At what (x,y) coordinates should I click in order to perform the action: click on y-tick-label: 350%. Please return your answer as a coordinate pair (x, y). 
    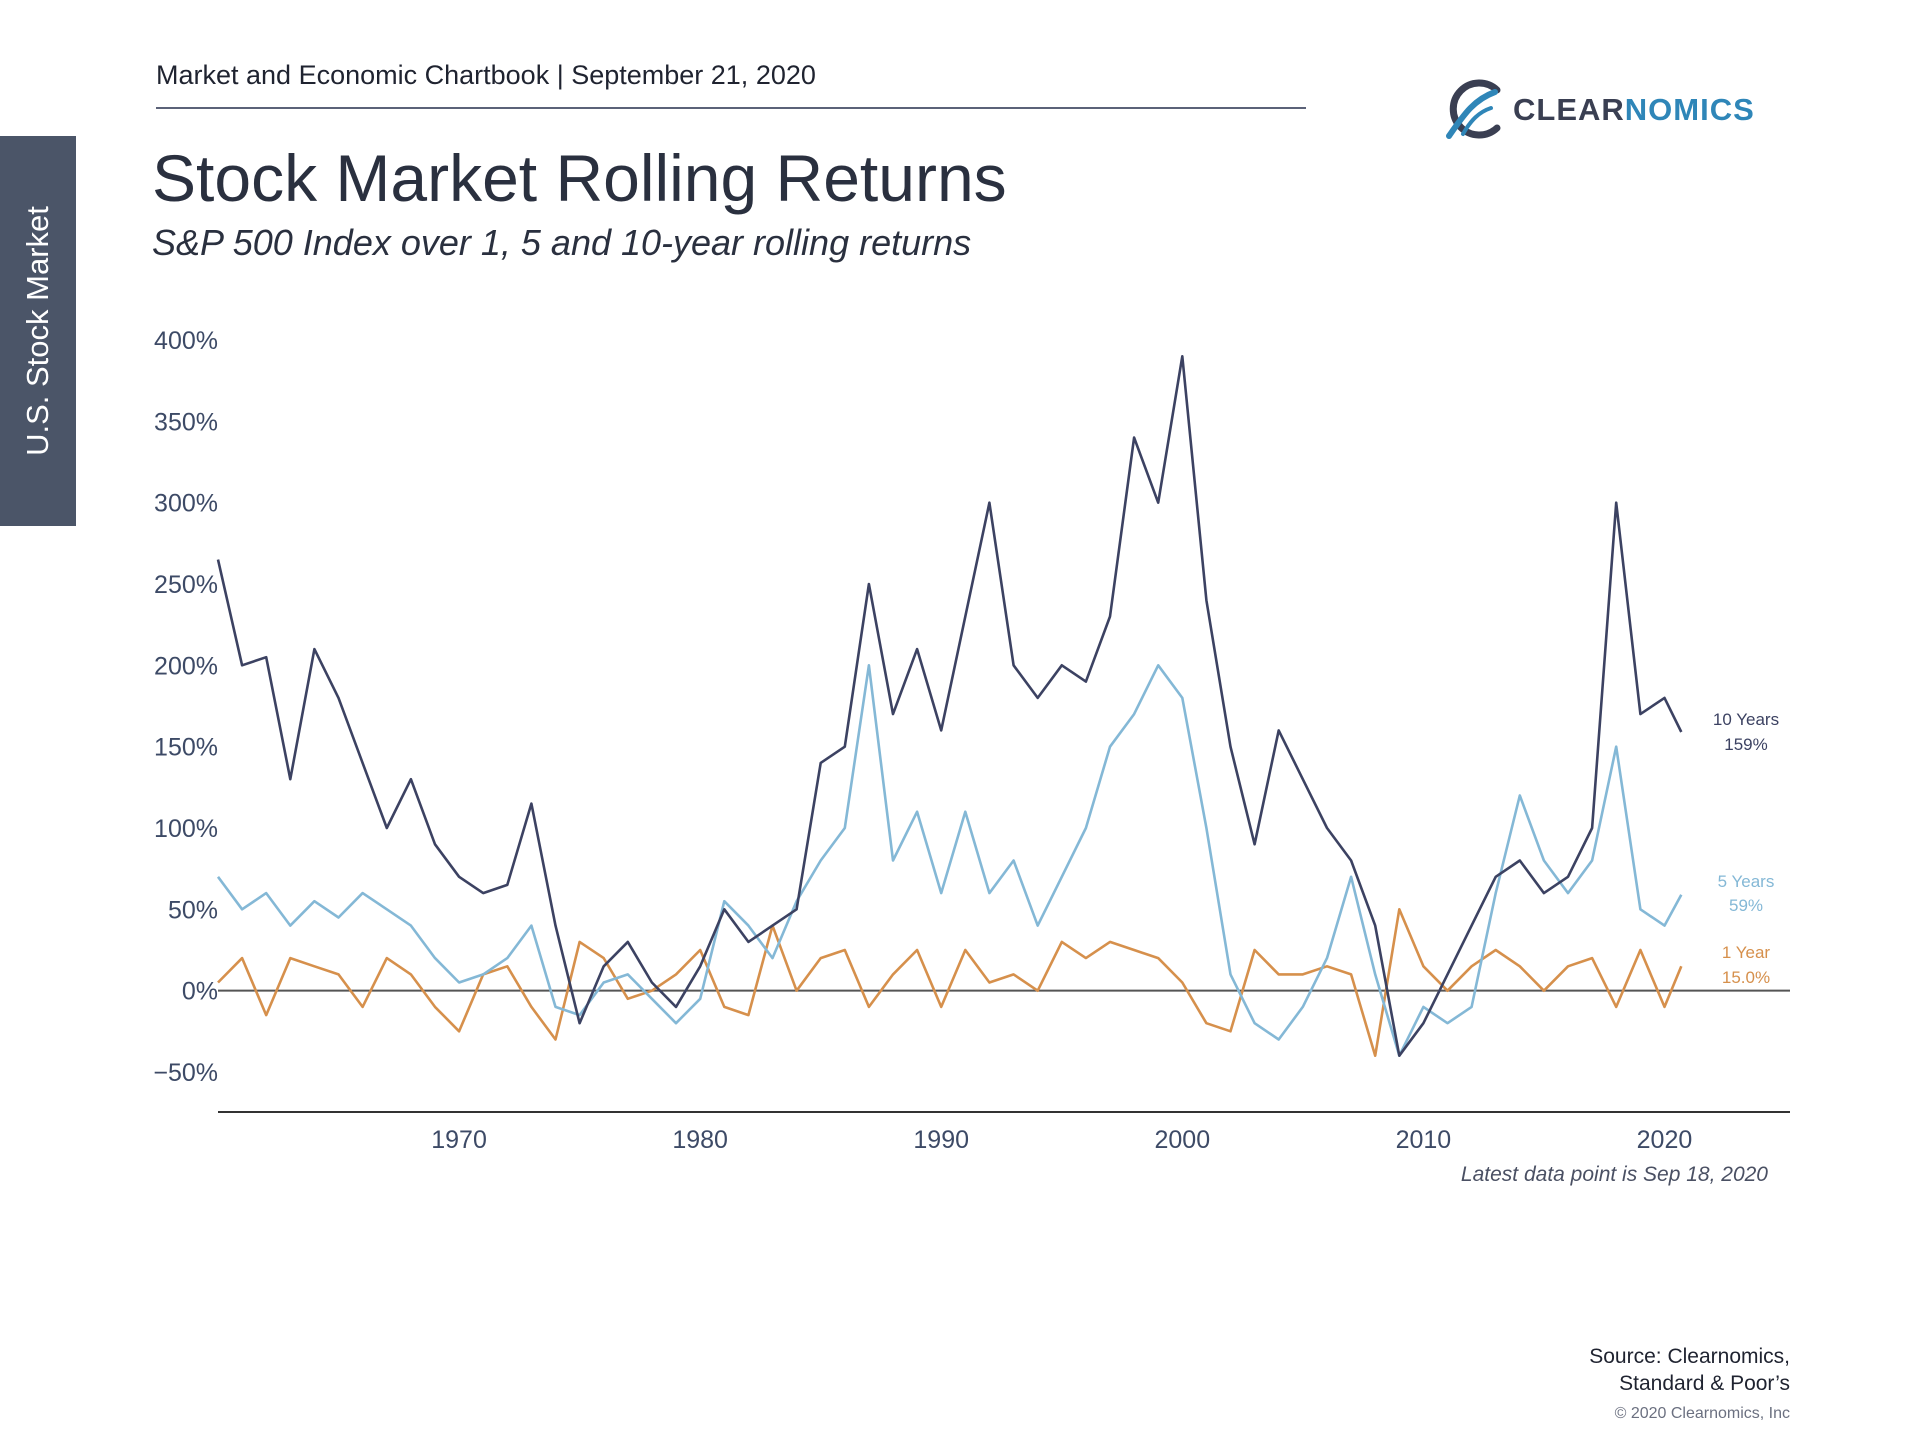
    Looking at the image, I should click on (186, 422).